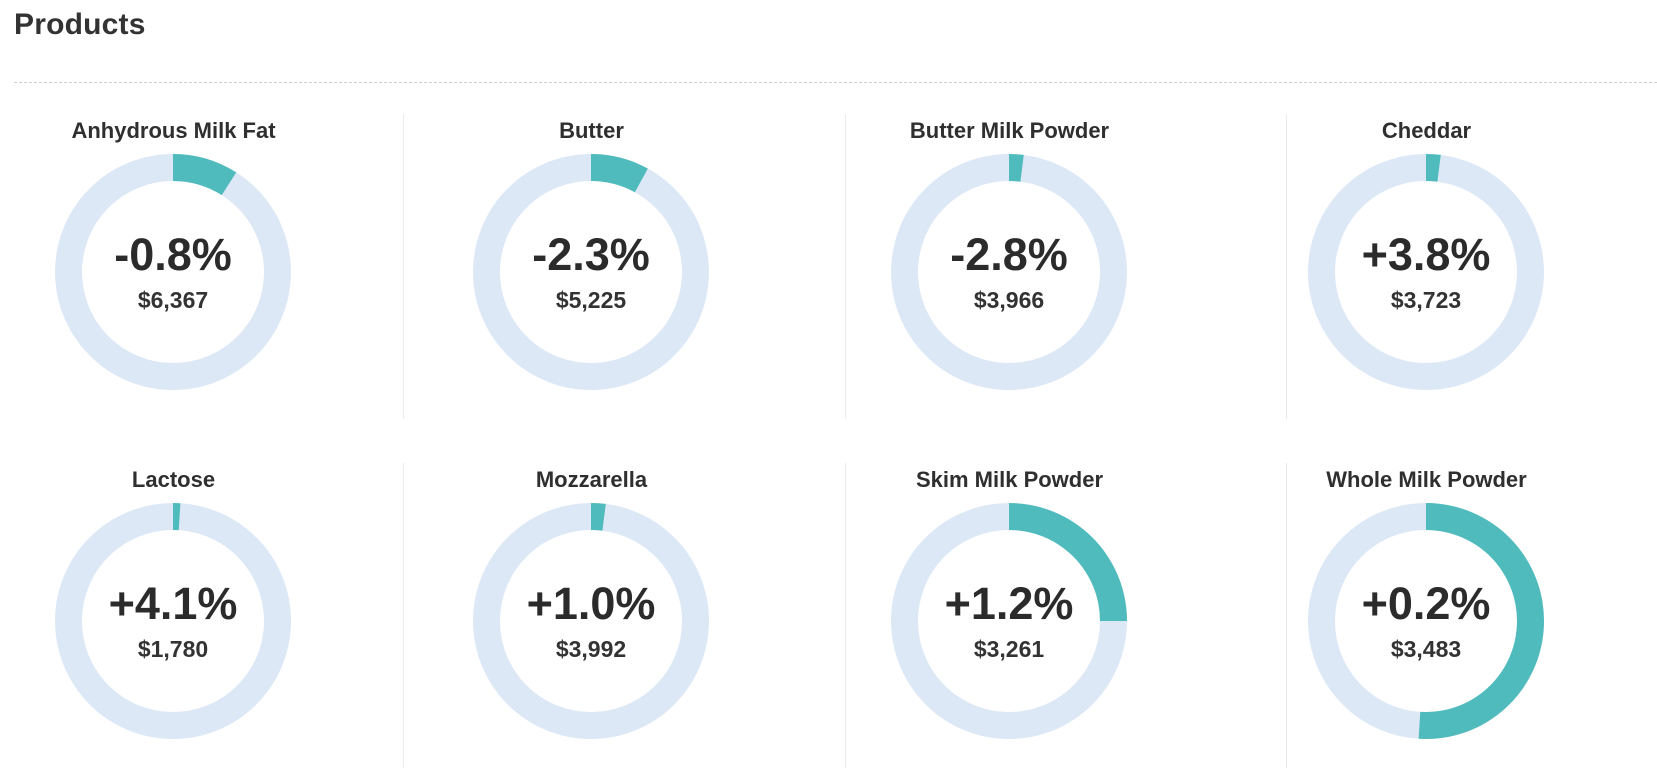  What do you see at coordinates (1426, 130) in the screenshot?
I see `product-name: Cheddar` at bounding box center [1426, 130].